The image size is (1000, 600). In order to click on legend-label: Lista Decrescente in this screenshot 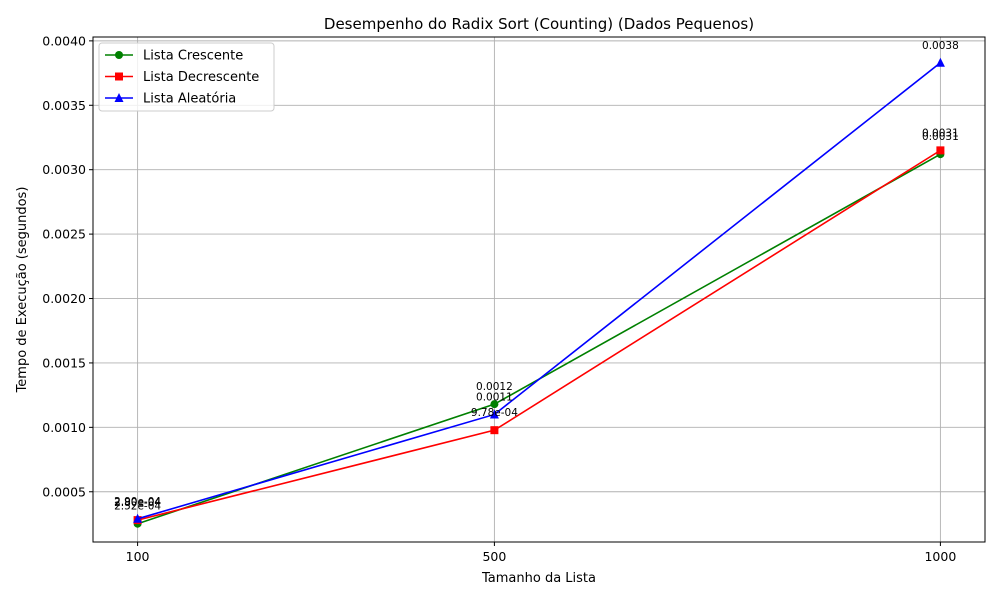, I will do `click(201, 77)`.